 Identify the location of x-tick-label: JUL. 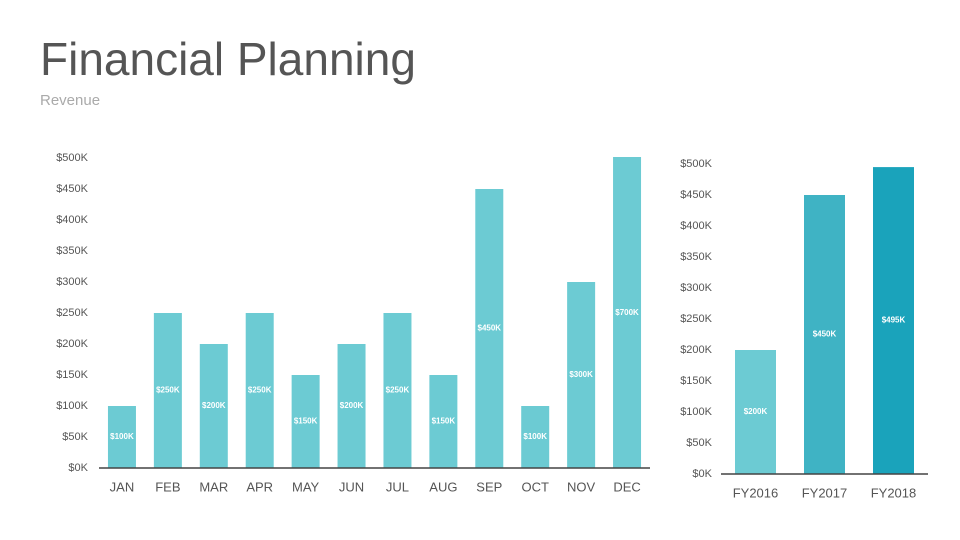
(397, 486).